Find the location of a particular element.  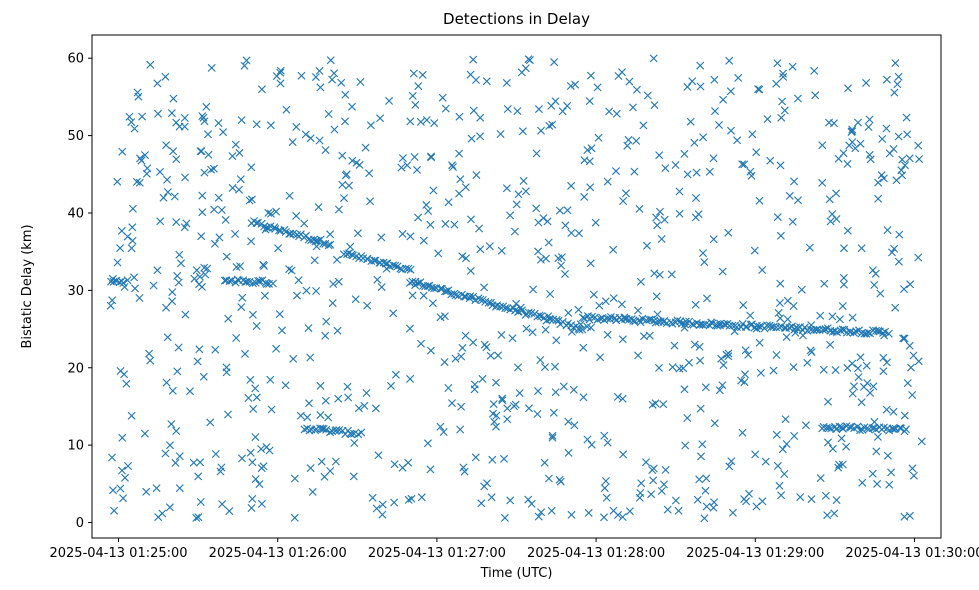

x-tick-label: 2025-04-13 01:26:00 is located at coordinates (278, 553).